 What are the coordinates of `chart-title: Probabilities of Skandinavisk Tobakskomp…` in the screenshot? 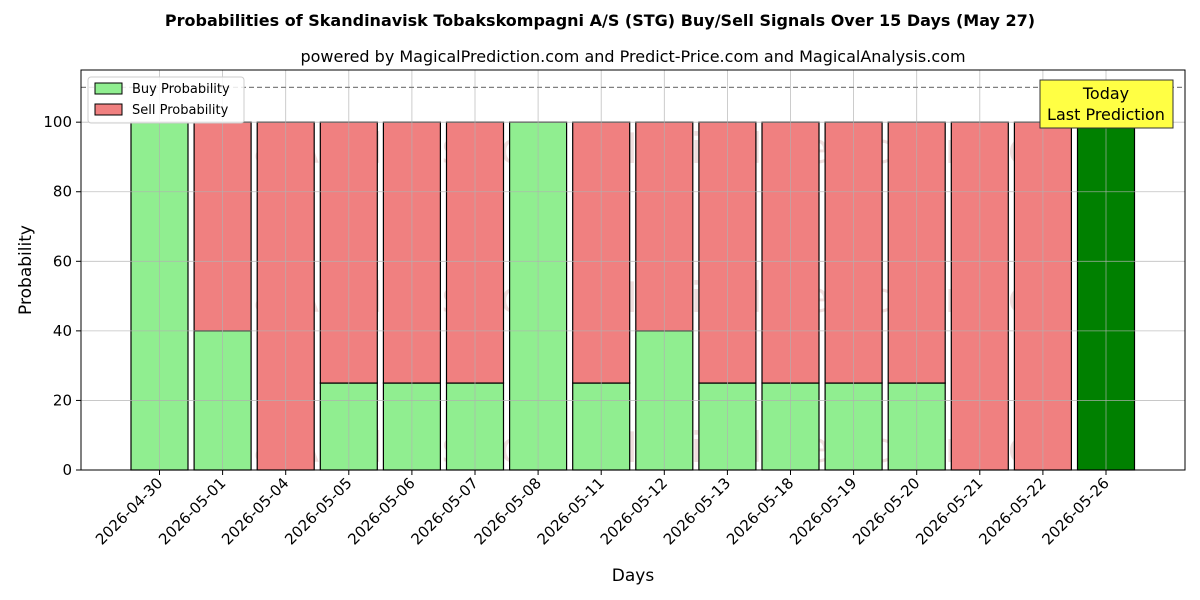 It's located at (600, 20).